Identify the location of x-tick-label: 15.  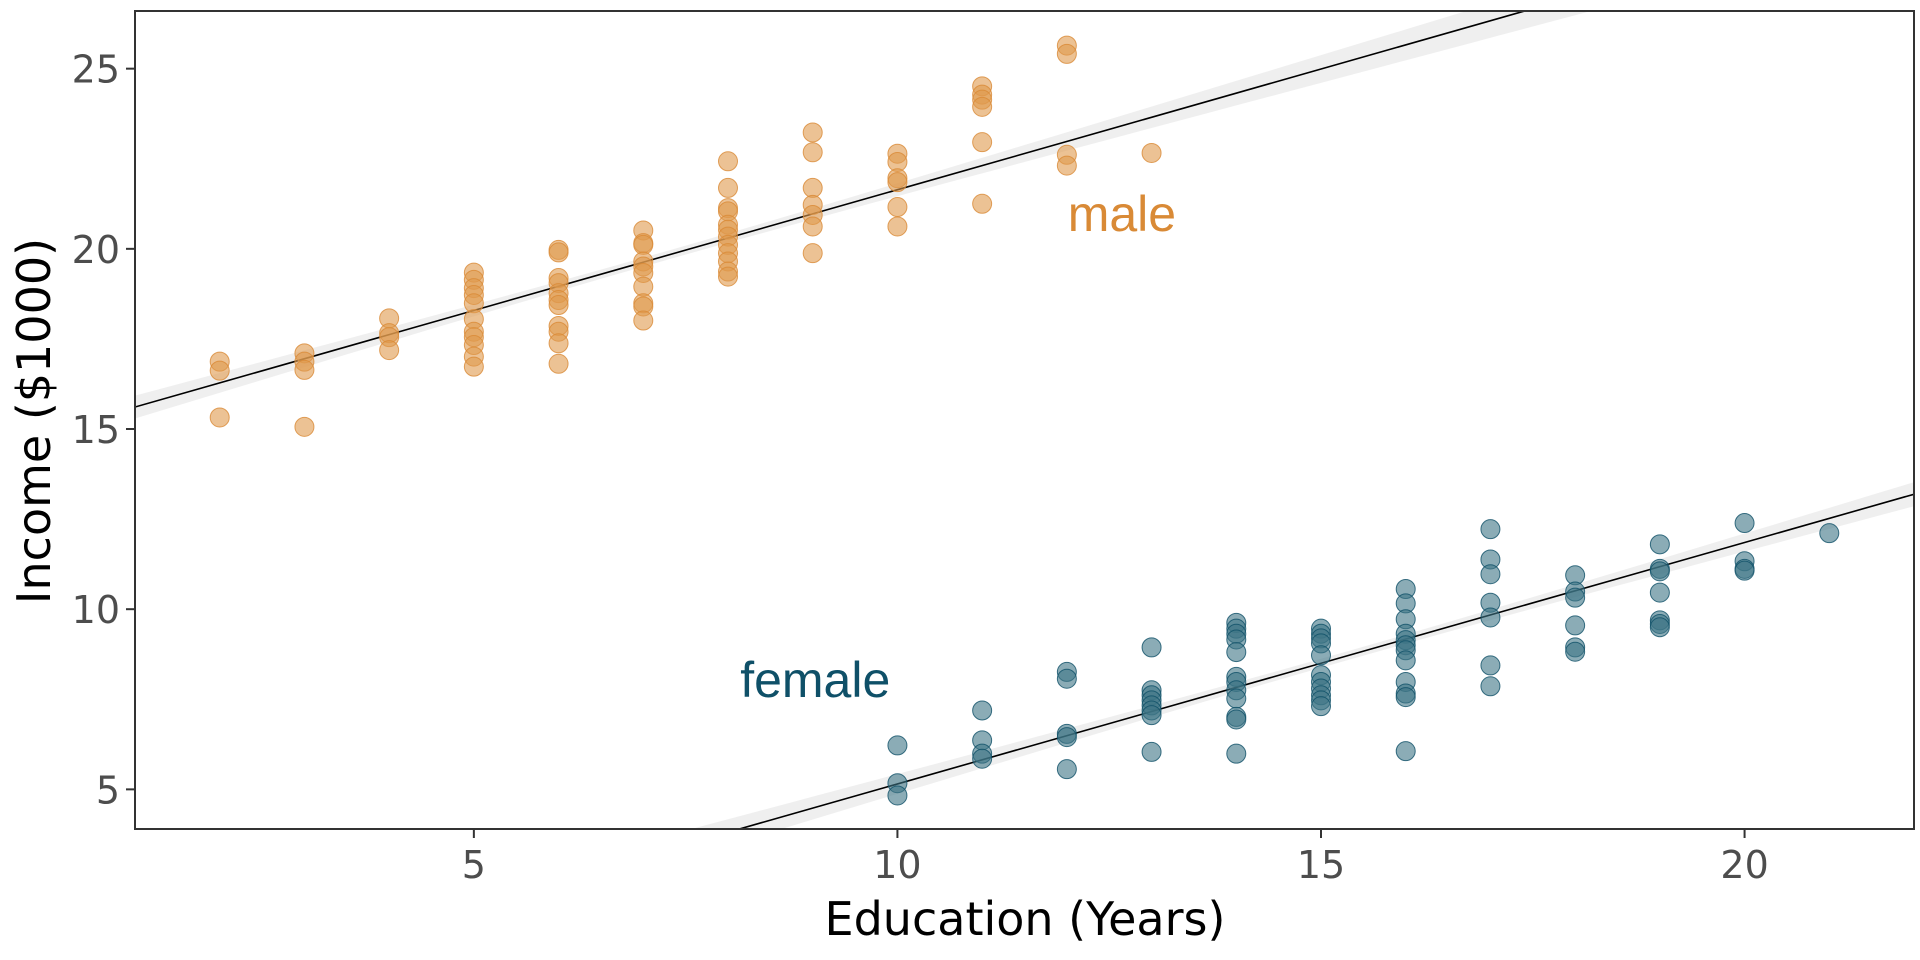
(1321, 865).